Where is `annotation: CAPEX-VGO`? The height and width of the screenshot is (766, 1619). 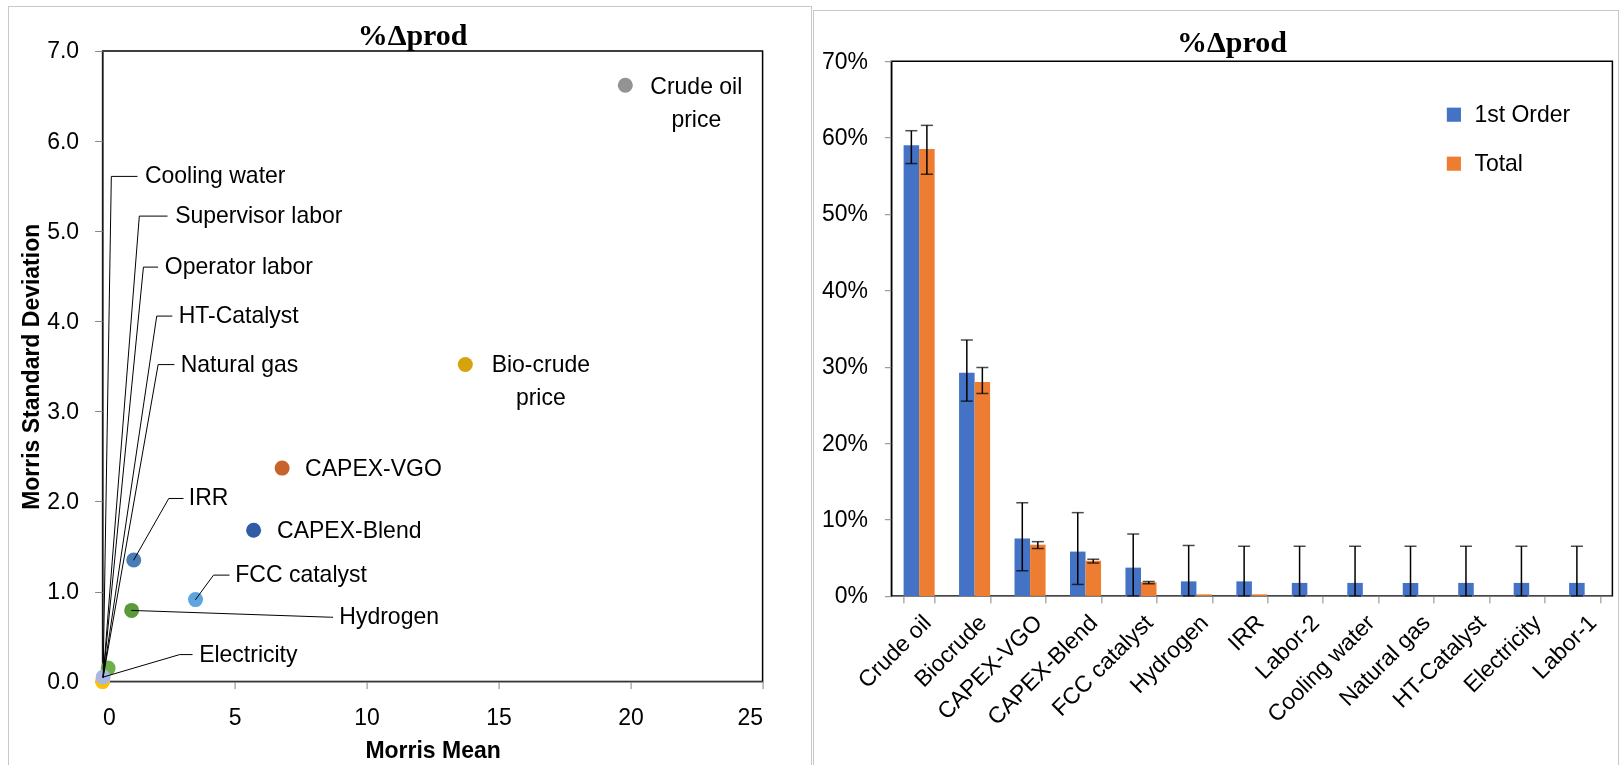 annotation: CAPEX-VGO is located at coordinates (373, 468).